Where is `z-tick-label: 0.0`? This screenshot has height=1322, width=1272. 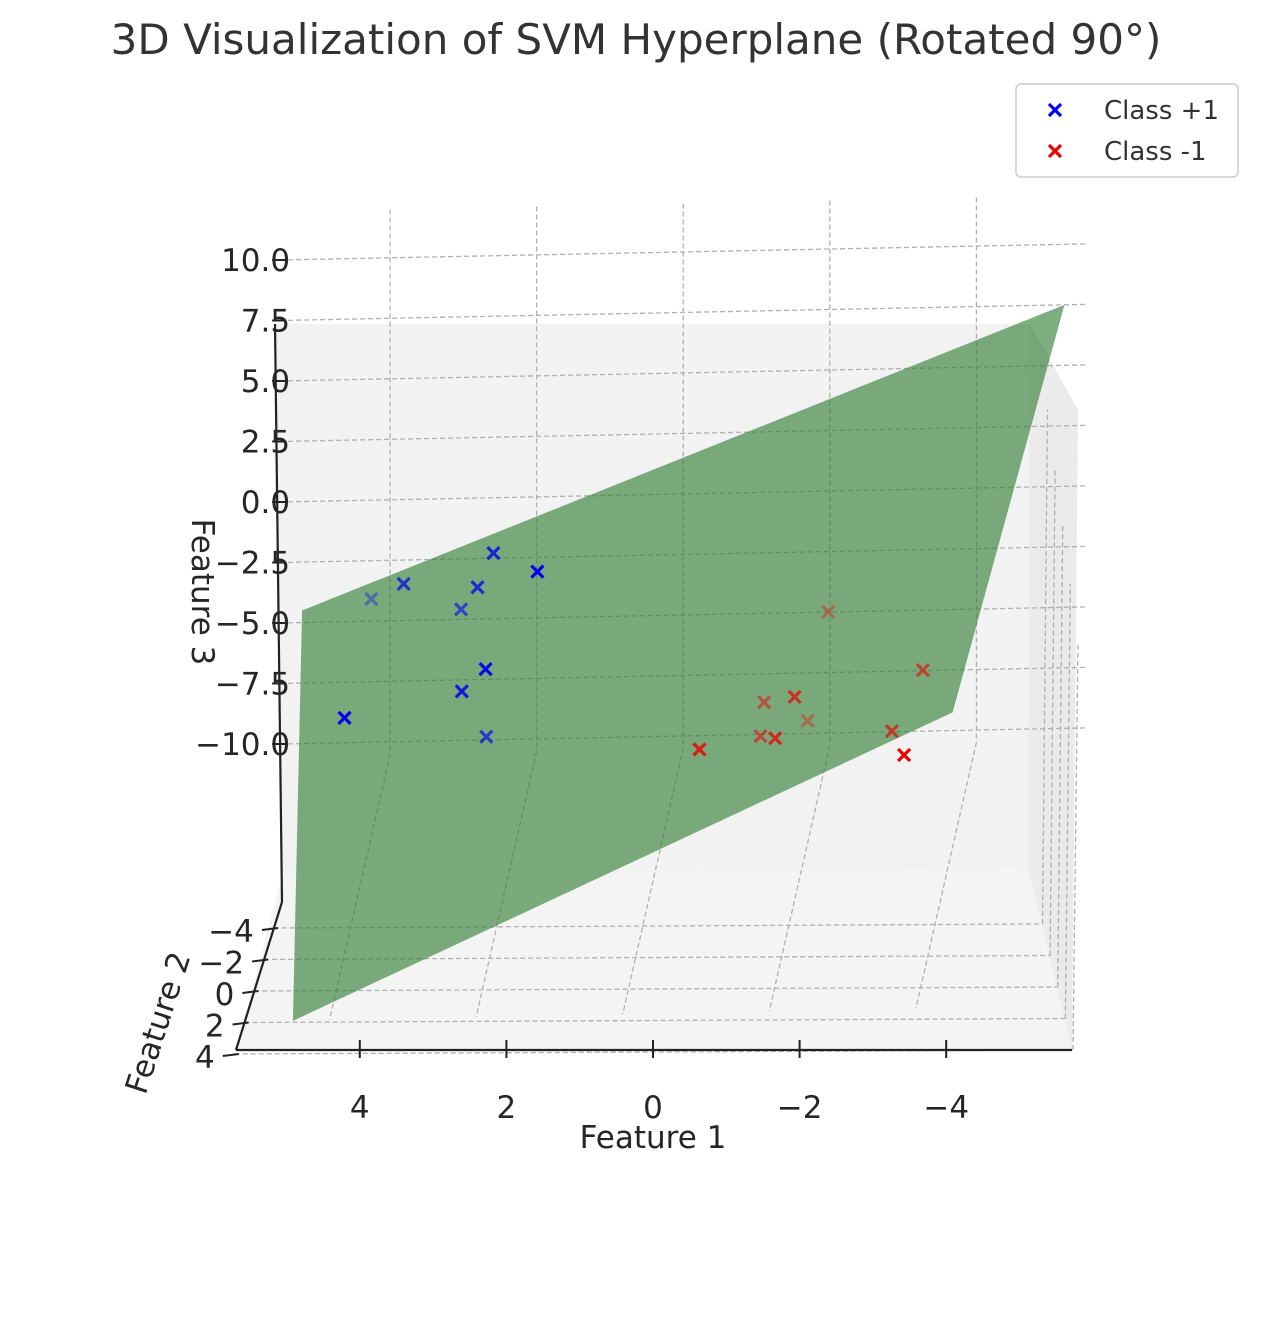
z-tick-label: 0.0 is located at coordinates (265, 503).